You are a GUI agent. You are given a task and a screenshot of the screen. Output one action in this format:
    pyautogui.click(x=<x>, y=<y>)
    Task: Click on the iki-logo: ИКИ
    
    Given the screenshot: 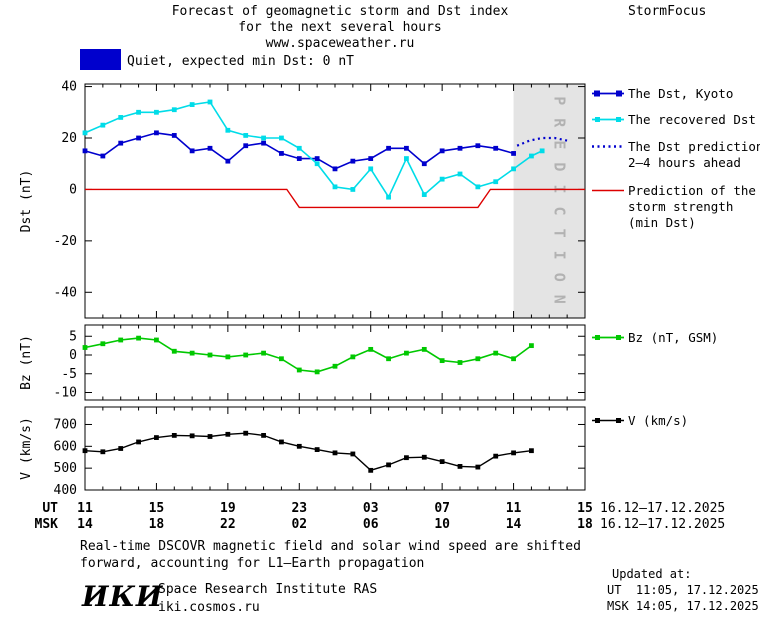 What is the action you would take?
    pyautogui.click(x=123, y=596)
    